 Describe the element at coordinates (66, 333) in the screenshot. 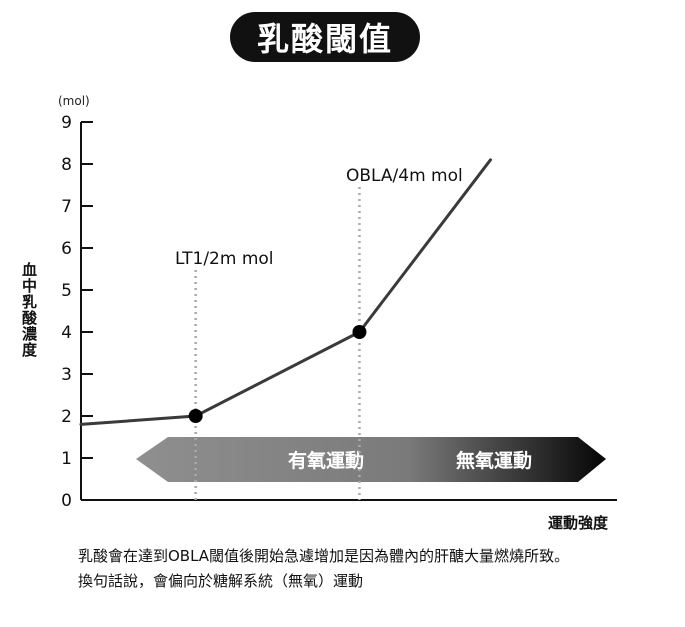

I see `y-tick-label: 4` at that location.